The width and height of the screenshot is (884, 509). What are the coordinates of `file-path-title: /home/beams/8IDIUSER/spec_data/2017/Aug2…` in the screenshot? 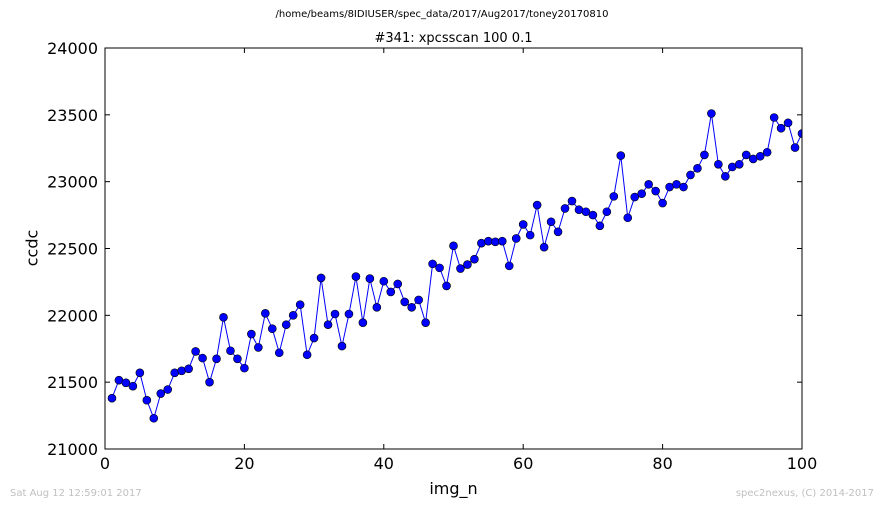 It's located at (442, 14).